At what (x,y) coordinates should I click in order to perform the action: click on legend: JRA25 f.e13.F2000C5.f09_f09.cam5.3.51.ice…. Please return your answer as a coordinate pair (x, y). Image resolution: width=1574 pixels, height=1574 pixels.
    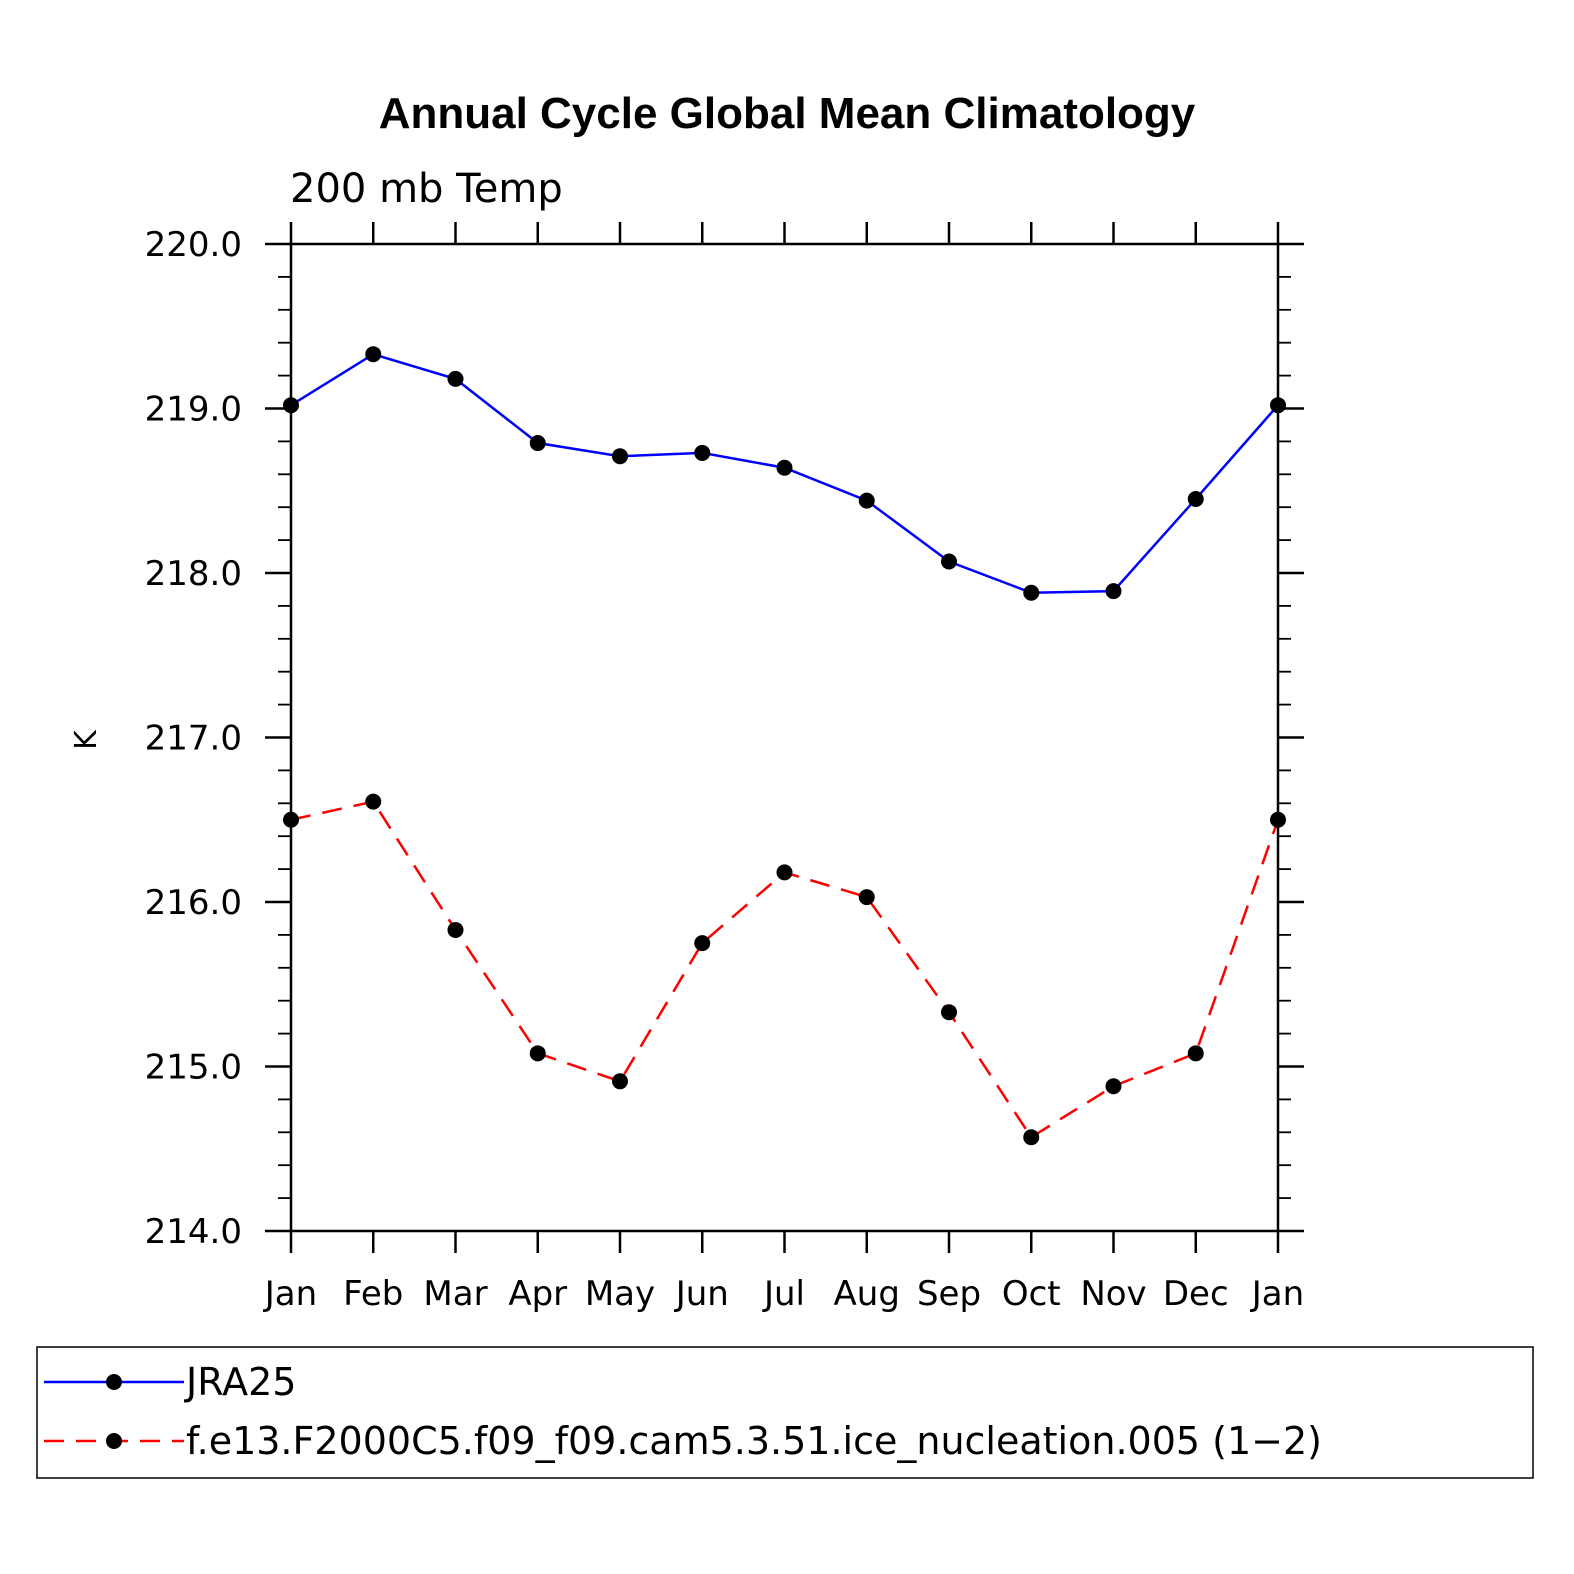
    Looking at the image, I should click on (785, 1412).